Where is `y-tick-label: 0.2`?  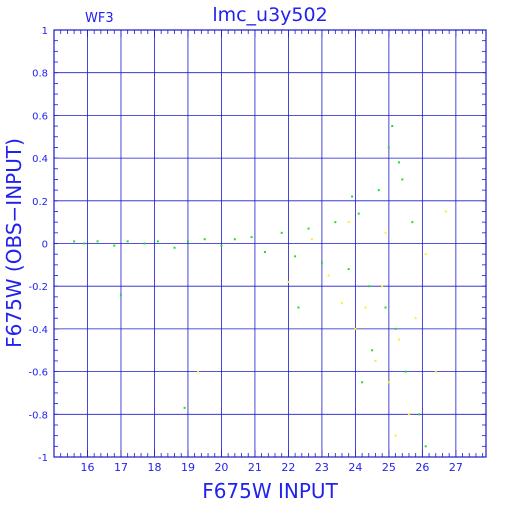
y-tick-label: 0.2 is located at coordinates (40, 202).